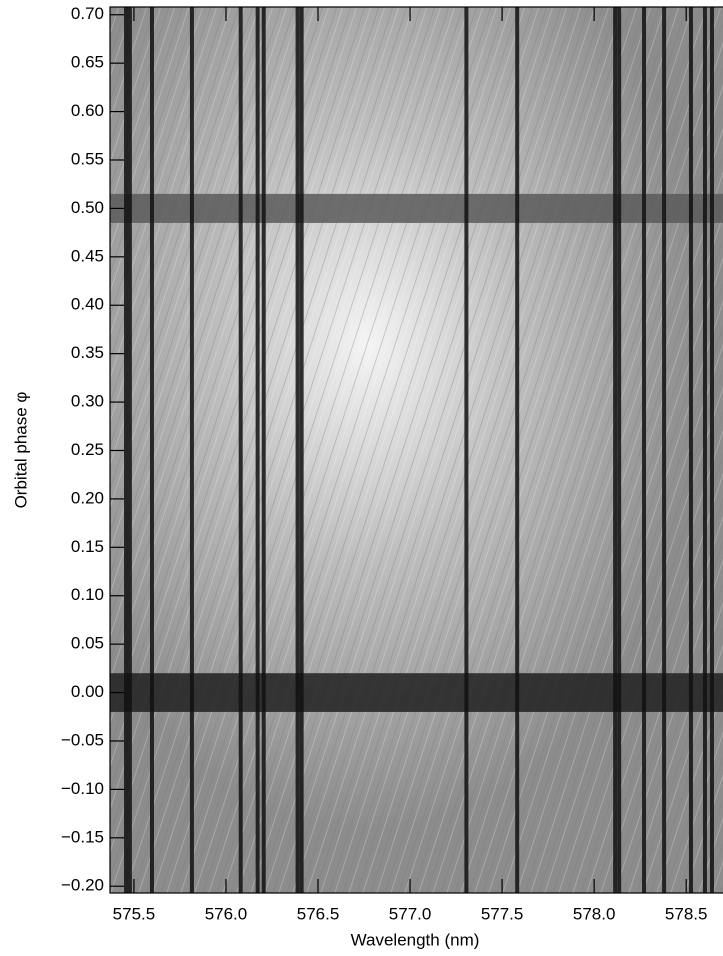  Describe the element at coordinates (226, 913) in the screenshot. I see `x-tick-label: 576.0` at that location.